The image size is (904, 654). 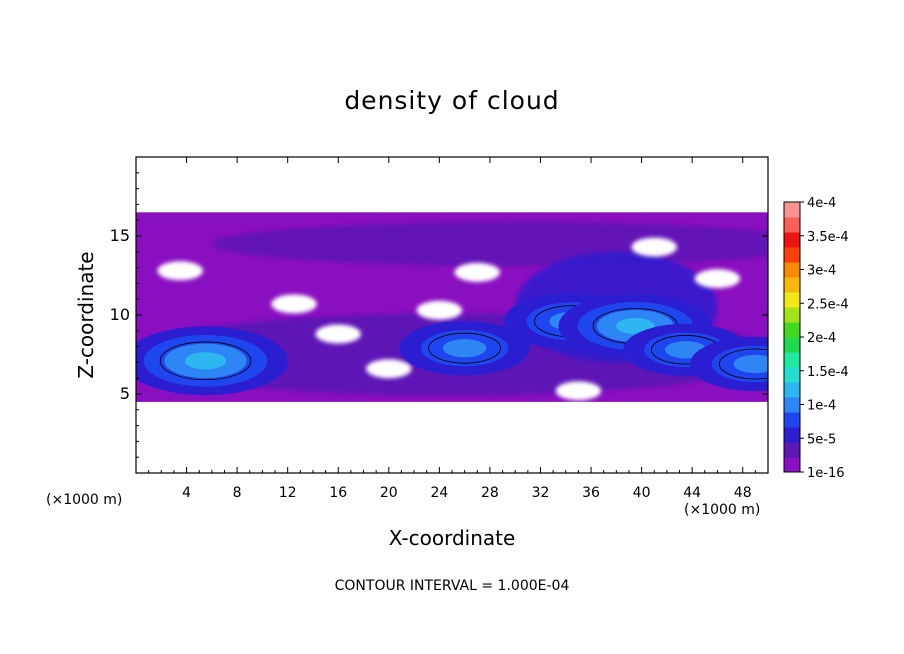 What do you see at coordinates (338, 493) in the screenshot?
I see `x-tick-label: 16` at bounding box center [338, 493].